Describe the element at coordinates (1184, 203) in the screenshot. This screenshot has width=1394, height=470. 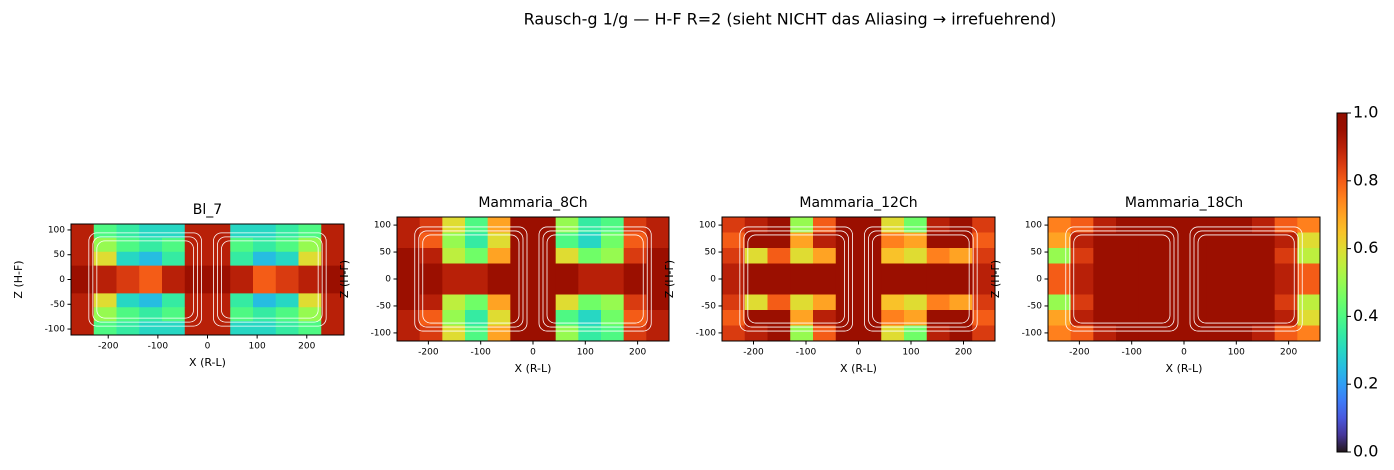
I see `panel-title: Mammaria_18Ch` at that location.